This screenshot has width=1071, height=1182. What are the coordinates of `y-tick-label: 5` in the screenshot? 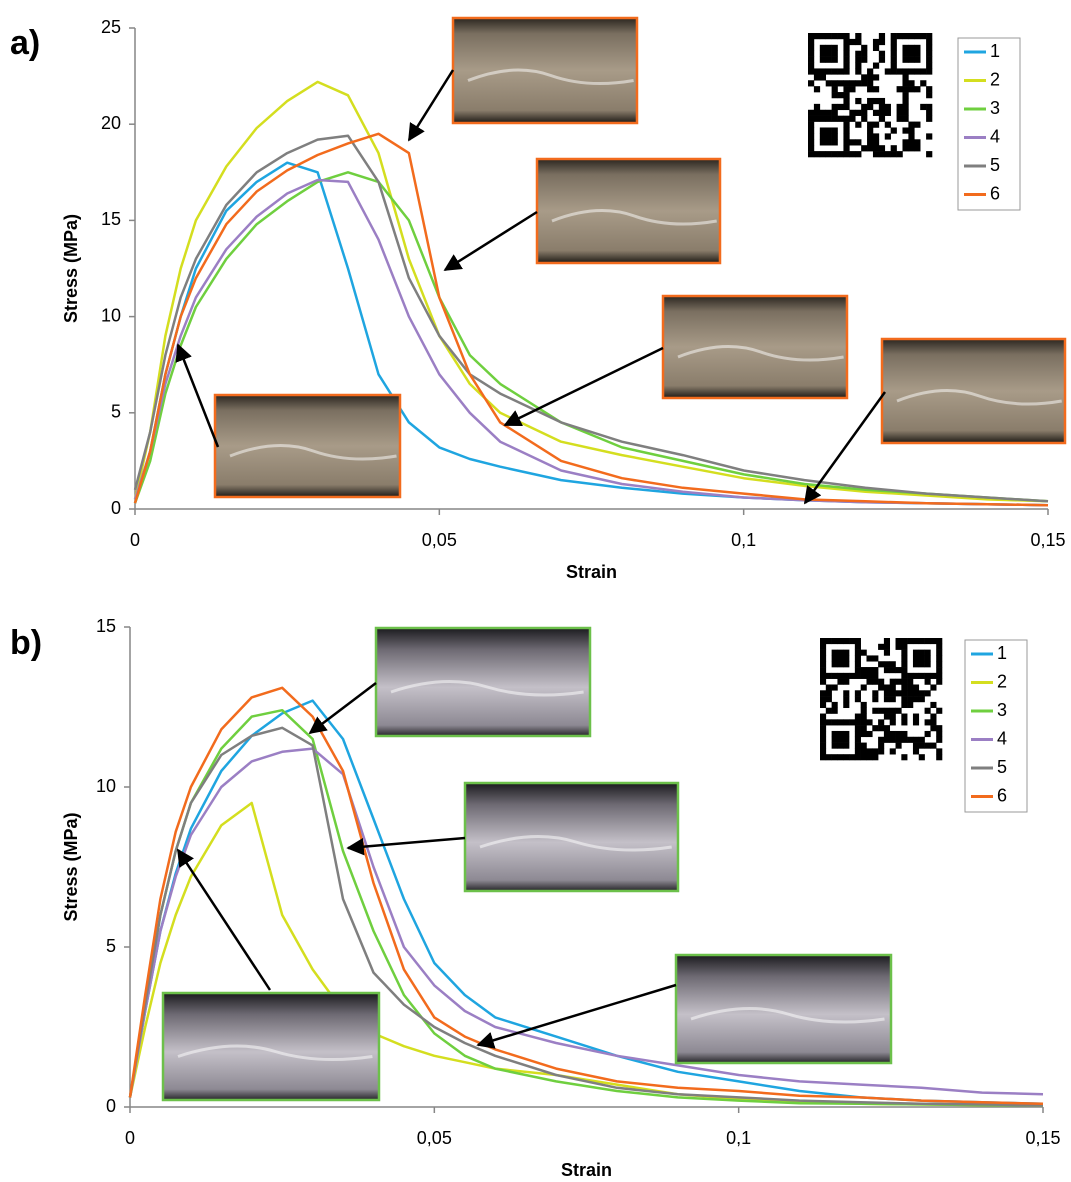 It's located at (111, 946).